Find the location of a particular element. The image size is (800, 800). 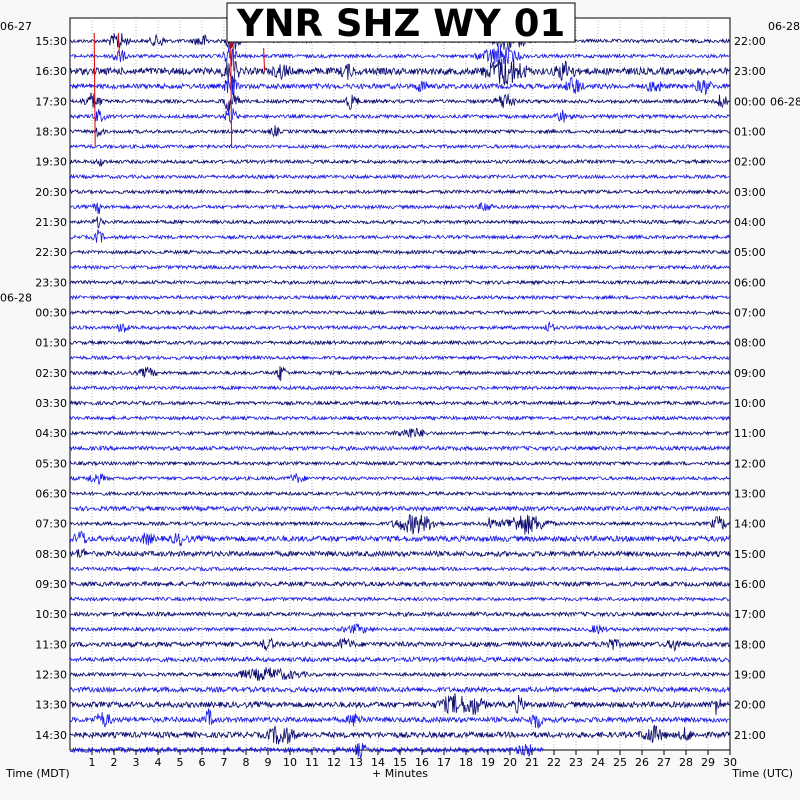

right-label-18: 16:00 is located at coordinates (750, 584).